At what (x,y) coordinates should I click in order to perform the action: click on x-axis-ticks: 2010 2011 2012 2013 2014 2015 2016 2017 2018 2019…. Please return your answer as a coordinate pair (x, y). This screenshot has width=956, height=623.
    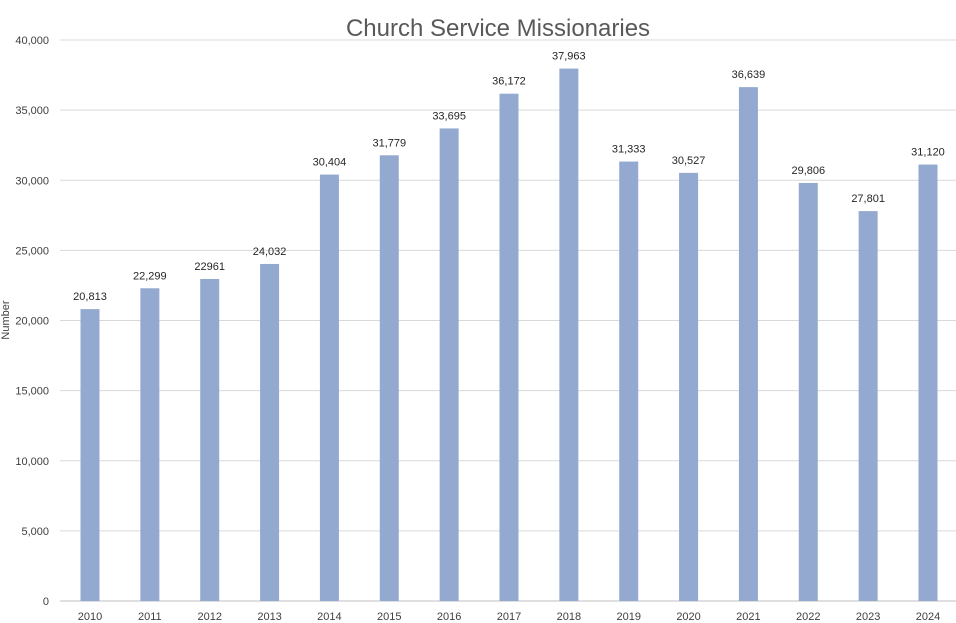
    Looking at the image, I should click on (509, 617).